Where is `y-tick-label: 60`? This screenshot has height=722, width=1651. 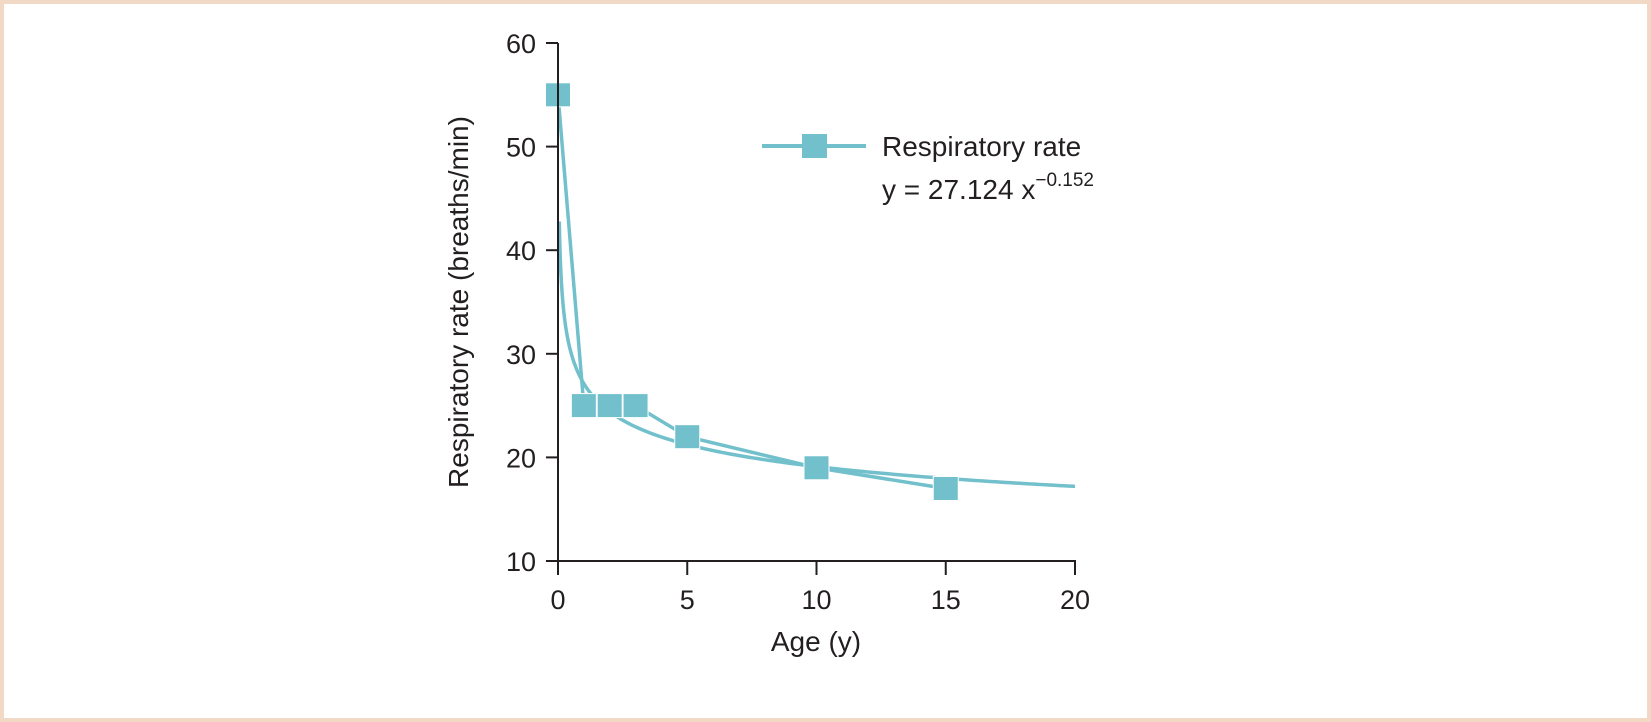 y-tick-label: 60 is located at coordinates (521, 44).